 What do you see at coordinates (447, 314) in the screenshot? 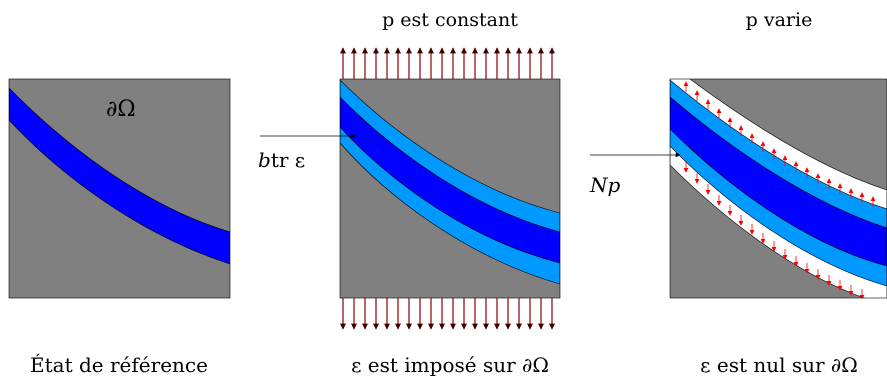
I see `panel-p-constant-bottom-arrows` at bounding box center [447, 314].